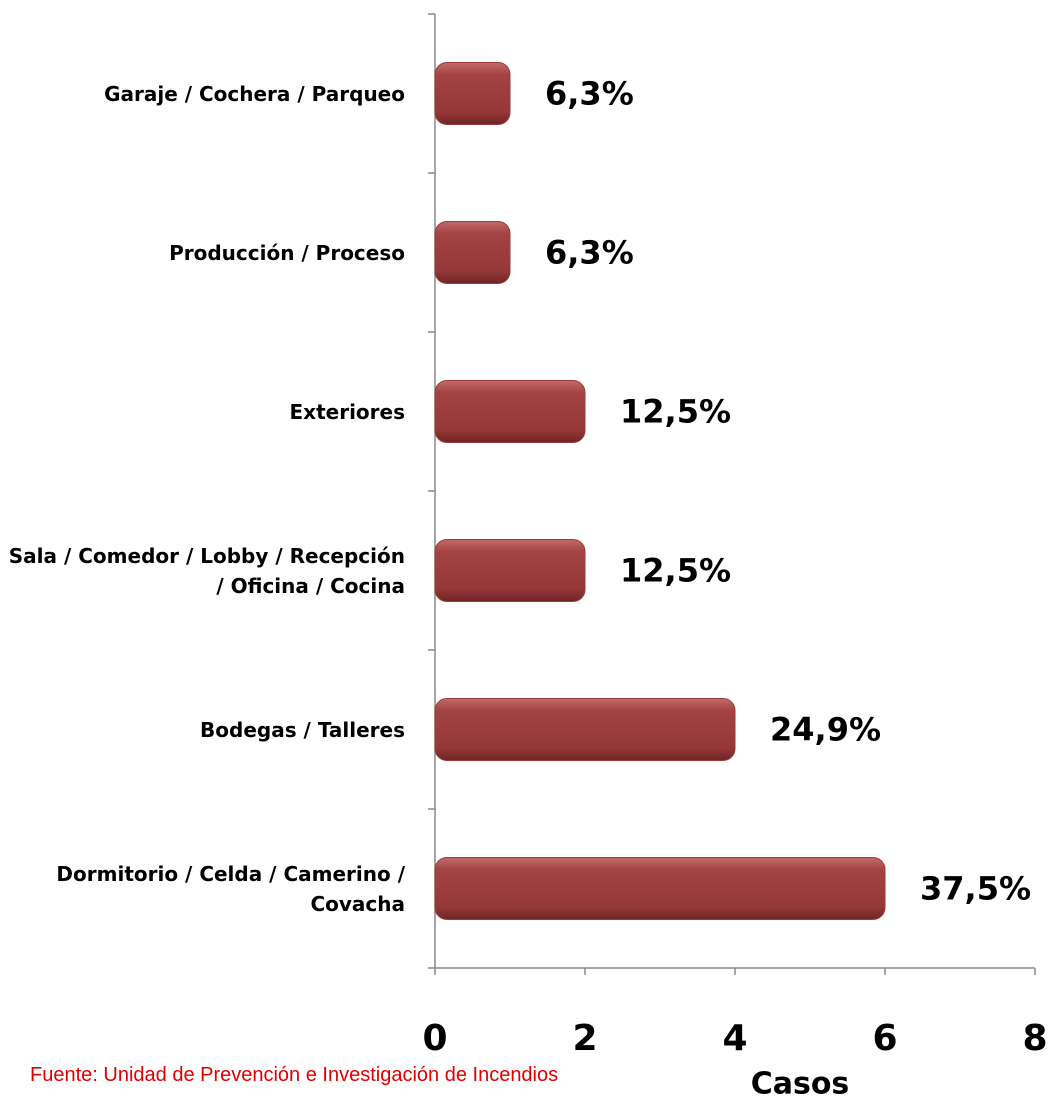 The image size is (1050, 1098). I want to click on value-label: 37,5%, so click(975, 889).